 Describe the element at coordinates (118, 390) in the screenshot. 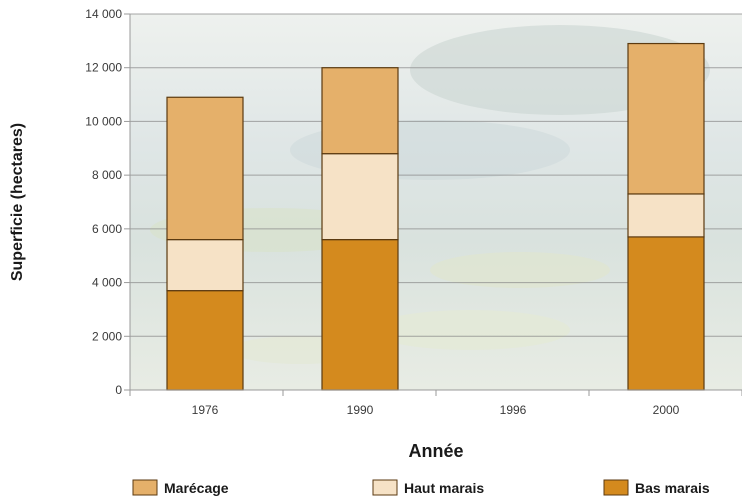

I see `y-tick-label: 0` at that location.